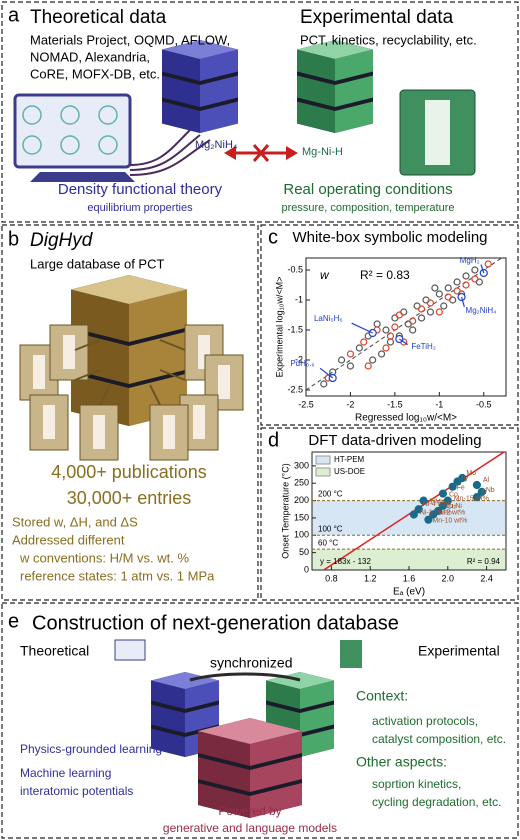 The height and width of the screenshot is (840, 520). I want to click on text: CoRE, MOFX-DB, etc., so click(95, 73).